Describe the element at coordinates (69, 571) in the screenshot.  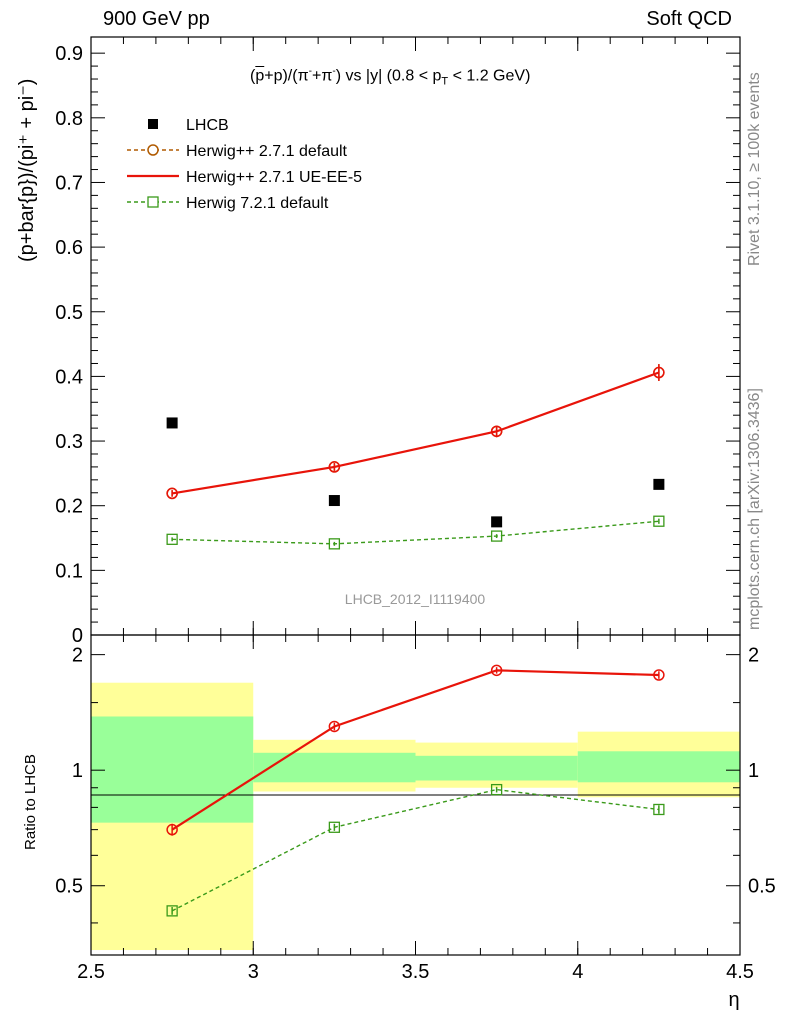
I see `main-ytick-label-1: 0.1` at that location.